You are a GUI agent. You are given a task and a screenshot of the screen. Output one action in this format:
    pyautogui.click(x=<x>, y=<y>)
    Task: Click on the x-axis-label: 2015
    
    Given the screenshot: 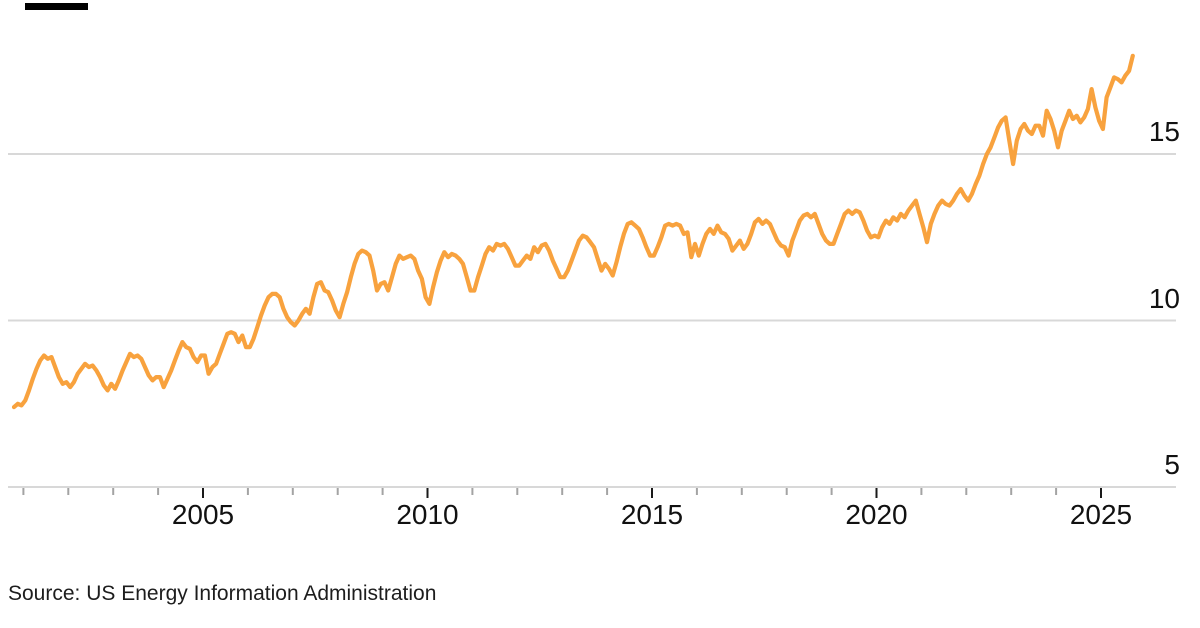 What is the action you would take?
    pyautogui.click(x=652, y=514)
    